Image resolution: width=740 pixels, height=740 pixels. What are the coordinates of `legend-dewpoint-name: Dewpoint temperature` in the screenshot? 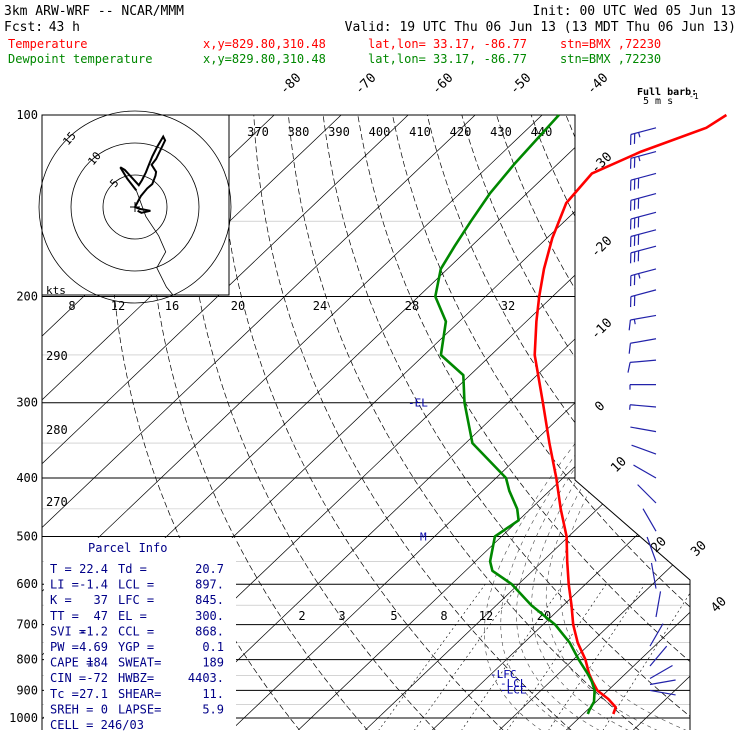 It's located at (80, 59).